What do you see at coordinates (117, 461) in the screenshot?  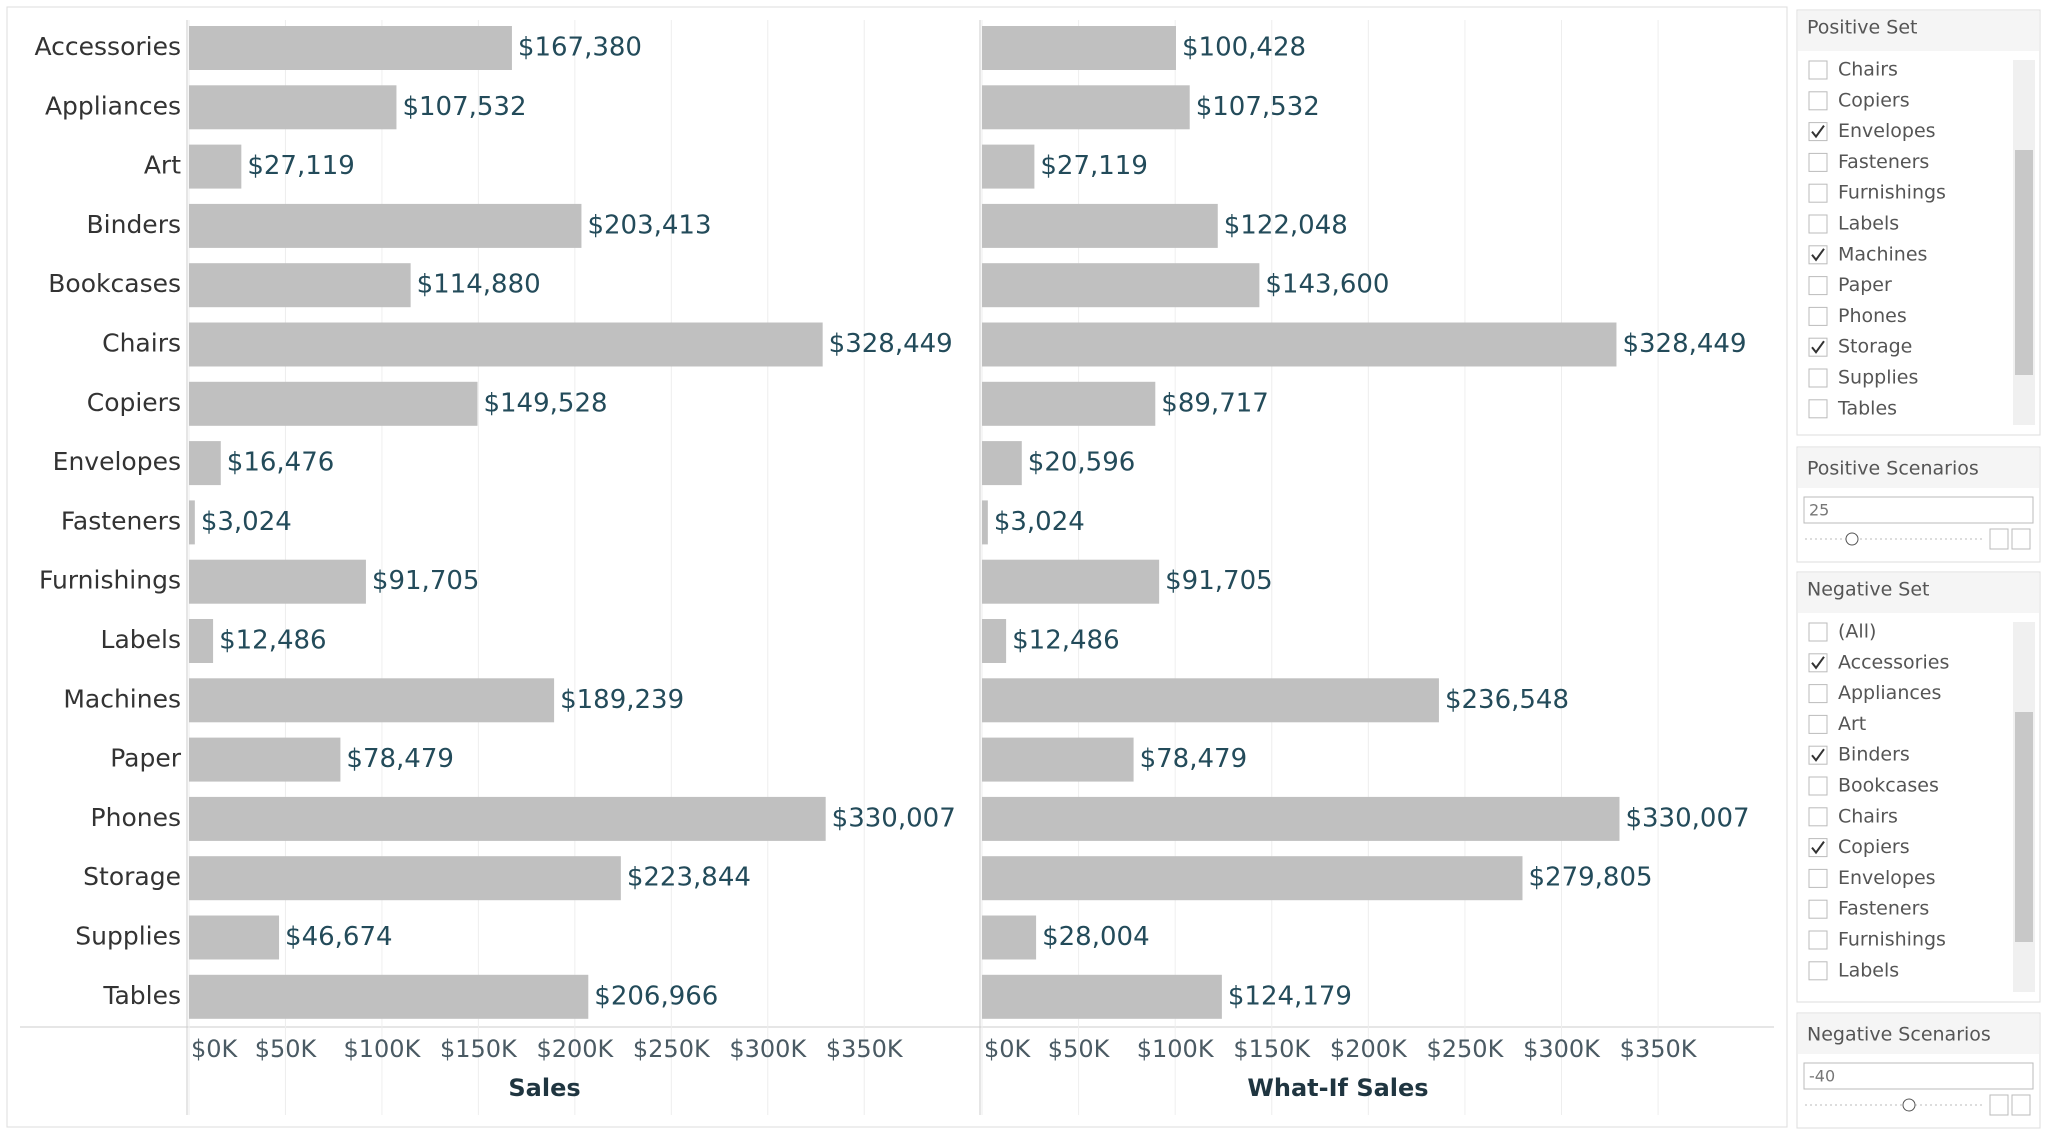 I see `category-label: Envelopes` at bounding box center [117, 461].